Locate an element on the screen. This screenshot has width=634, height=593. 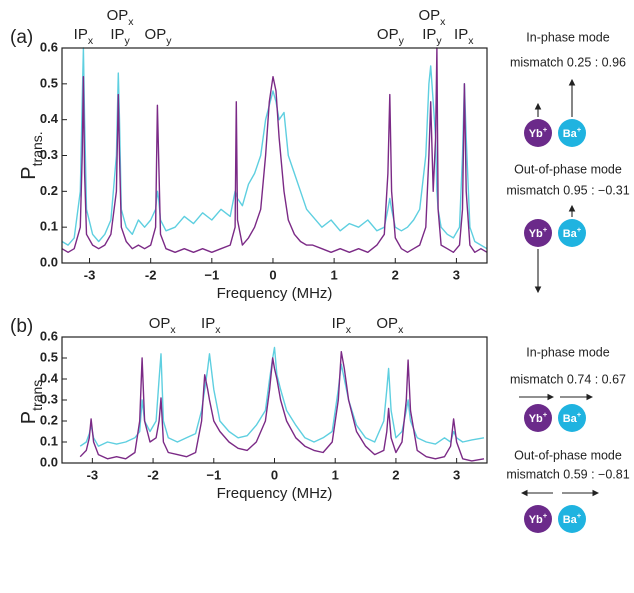
panel-label: (b) is located at coordinates (21, 326).